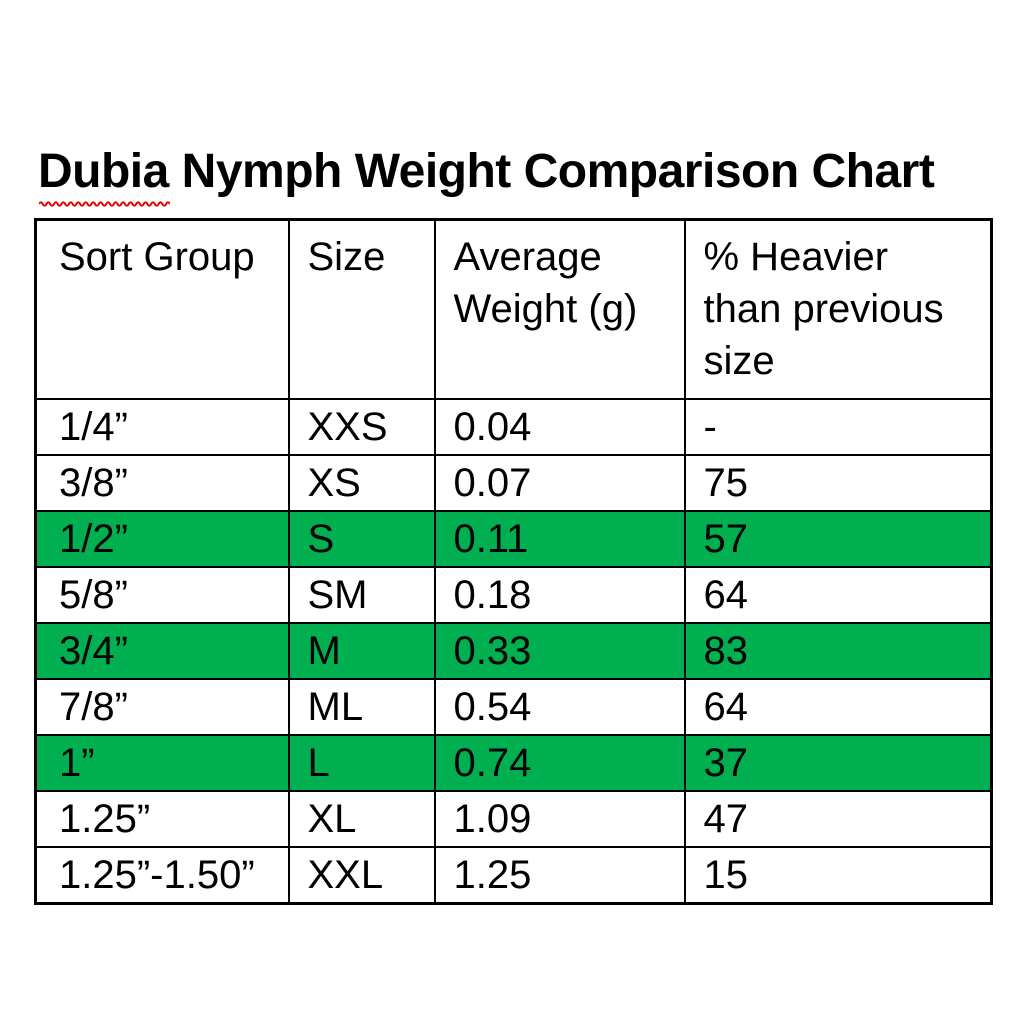 The height and width of the screenshot is (1024, 1024). I want to click on title-word-text: Dubia, so click(103, 172).